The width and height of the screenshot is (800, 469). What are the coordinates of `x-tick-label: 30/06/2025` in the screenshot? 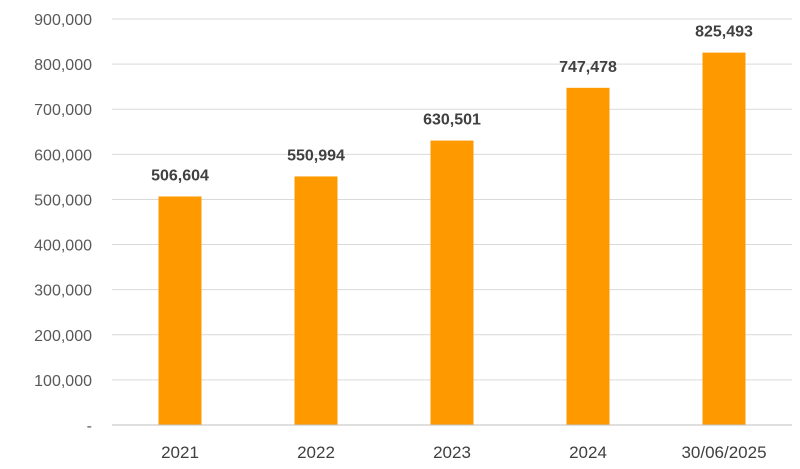 It's located at (723, 452).